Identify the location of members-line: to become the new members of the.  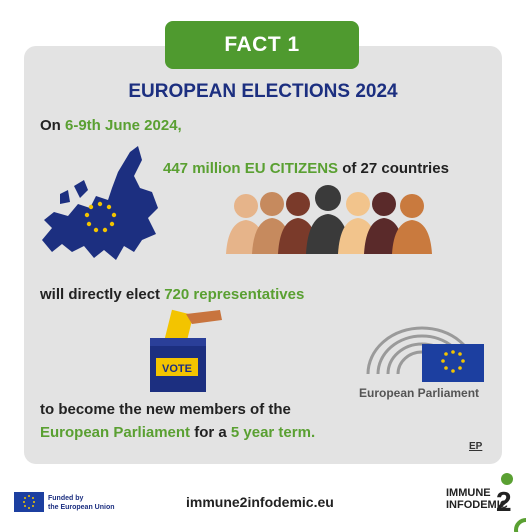
(165, 409).